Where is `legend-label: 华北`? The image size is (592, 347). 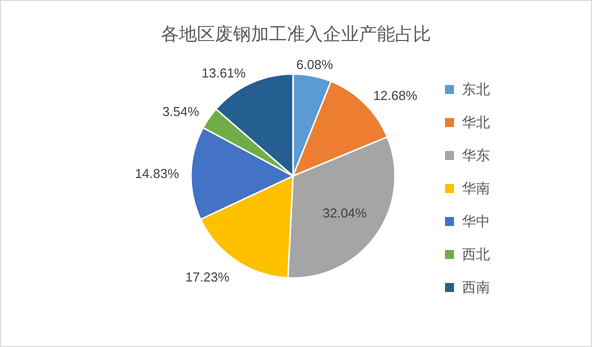 legend-label: 华北 is located at coordinates (476, 122).